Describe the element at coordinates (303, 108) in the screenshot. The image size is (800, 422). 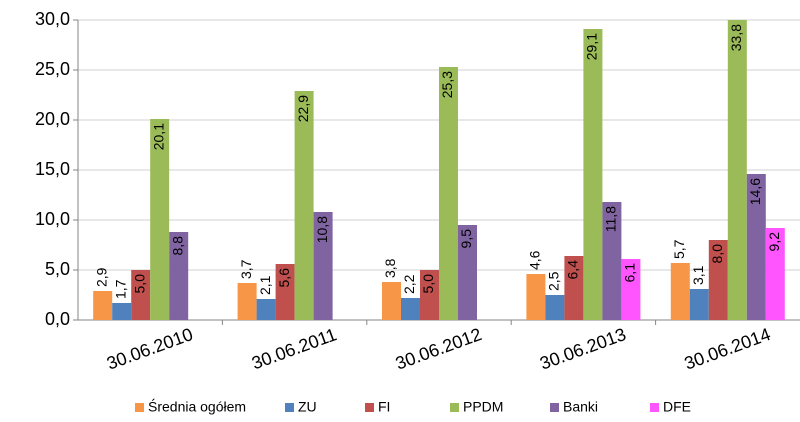
I see `data-label: 22,9` at that location.